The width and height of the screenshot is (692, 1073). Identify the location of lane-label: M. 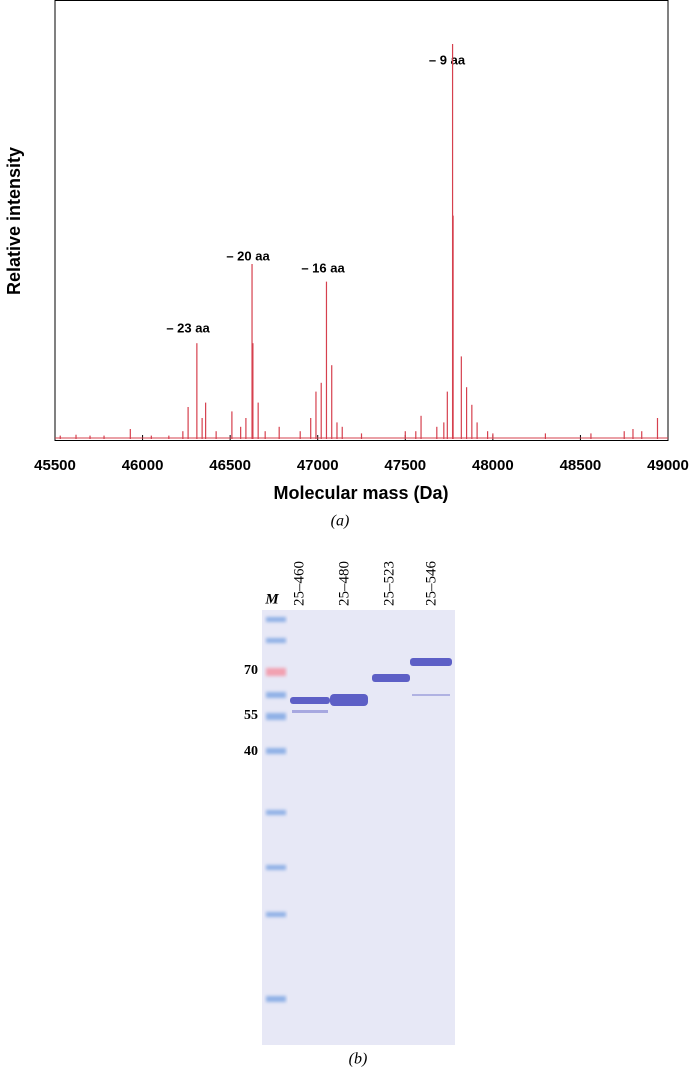
(271, 599).